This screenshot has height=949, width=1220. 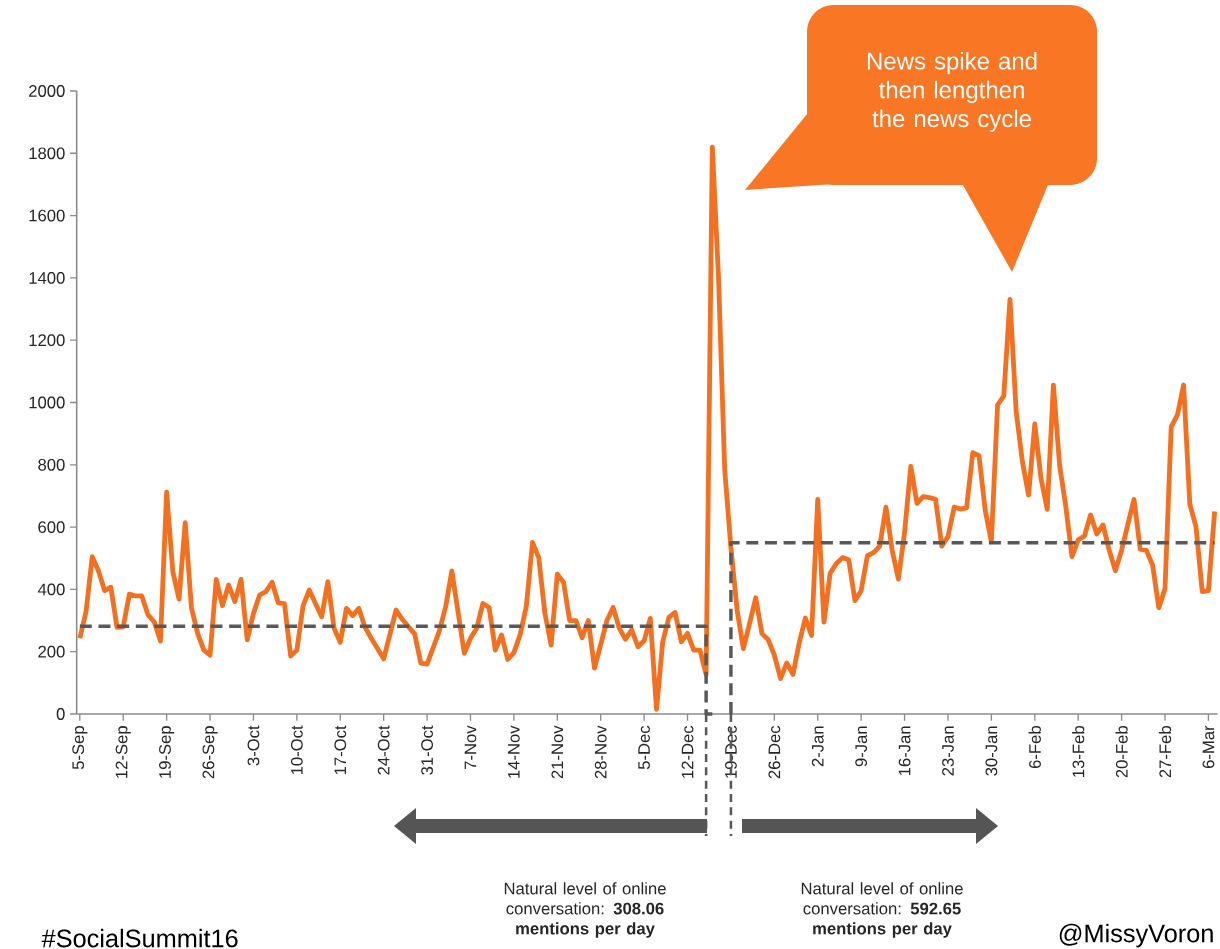 I want to click on y-tick-label: 600, so click(x=51, y=527).